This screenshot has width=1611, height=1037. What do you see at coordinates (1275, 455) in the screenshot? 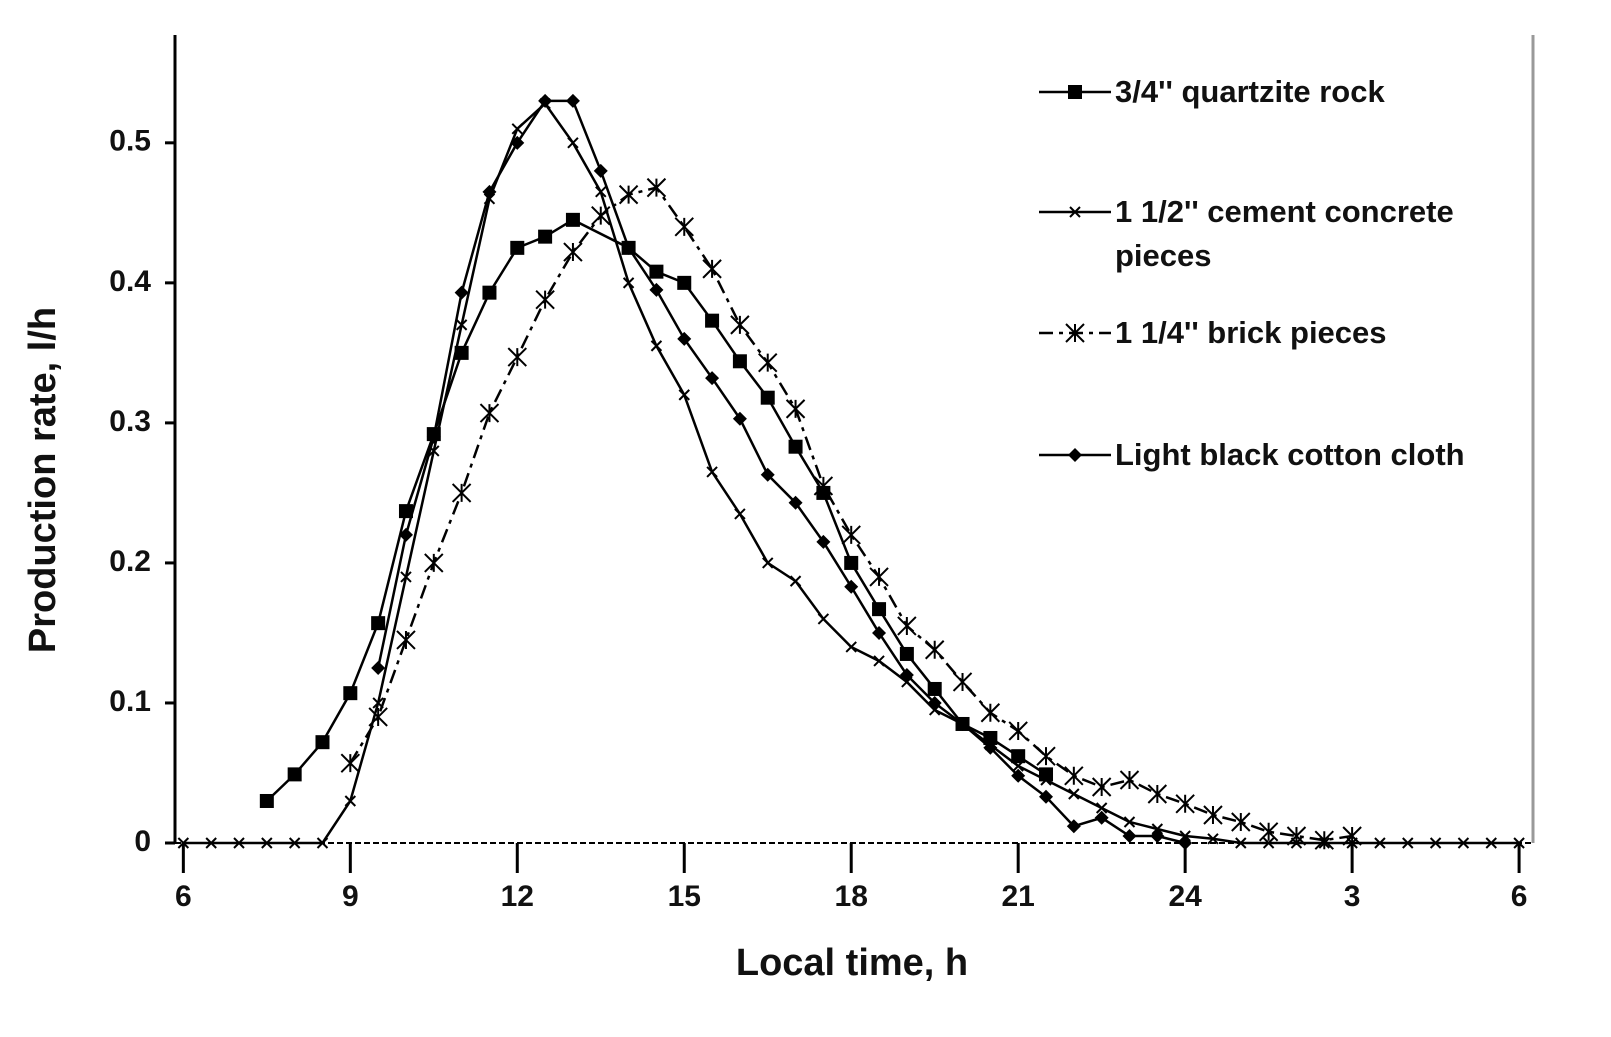
I see `legend-item: Light black cotton cloth` at bounding box center [1275, 455].